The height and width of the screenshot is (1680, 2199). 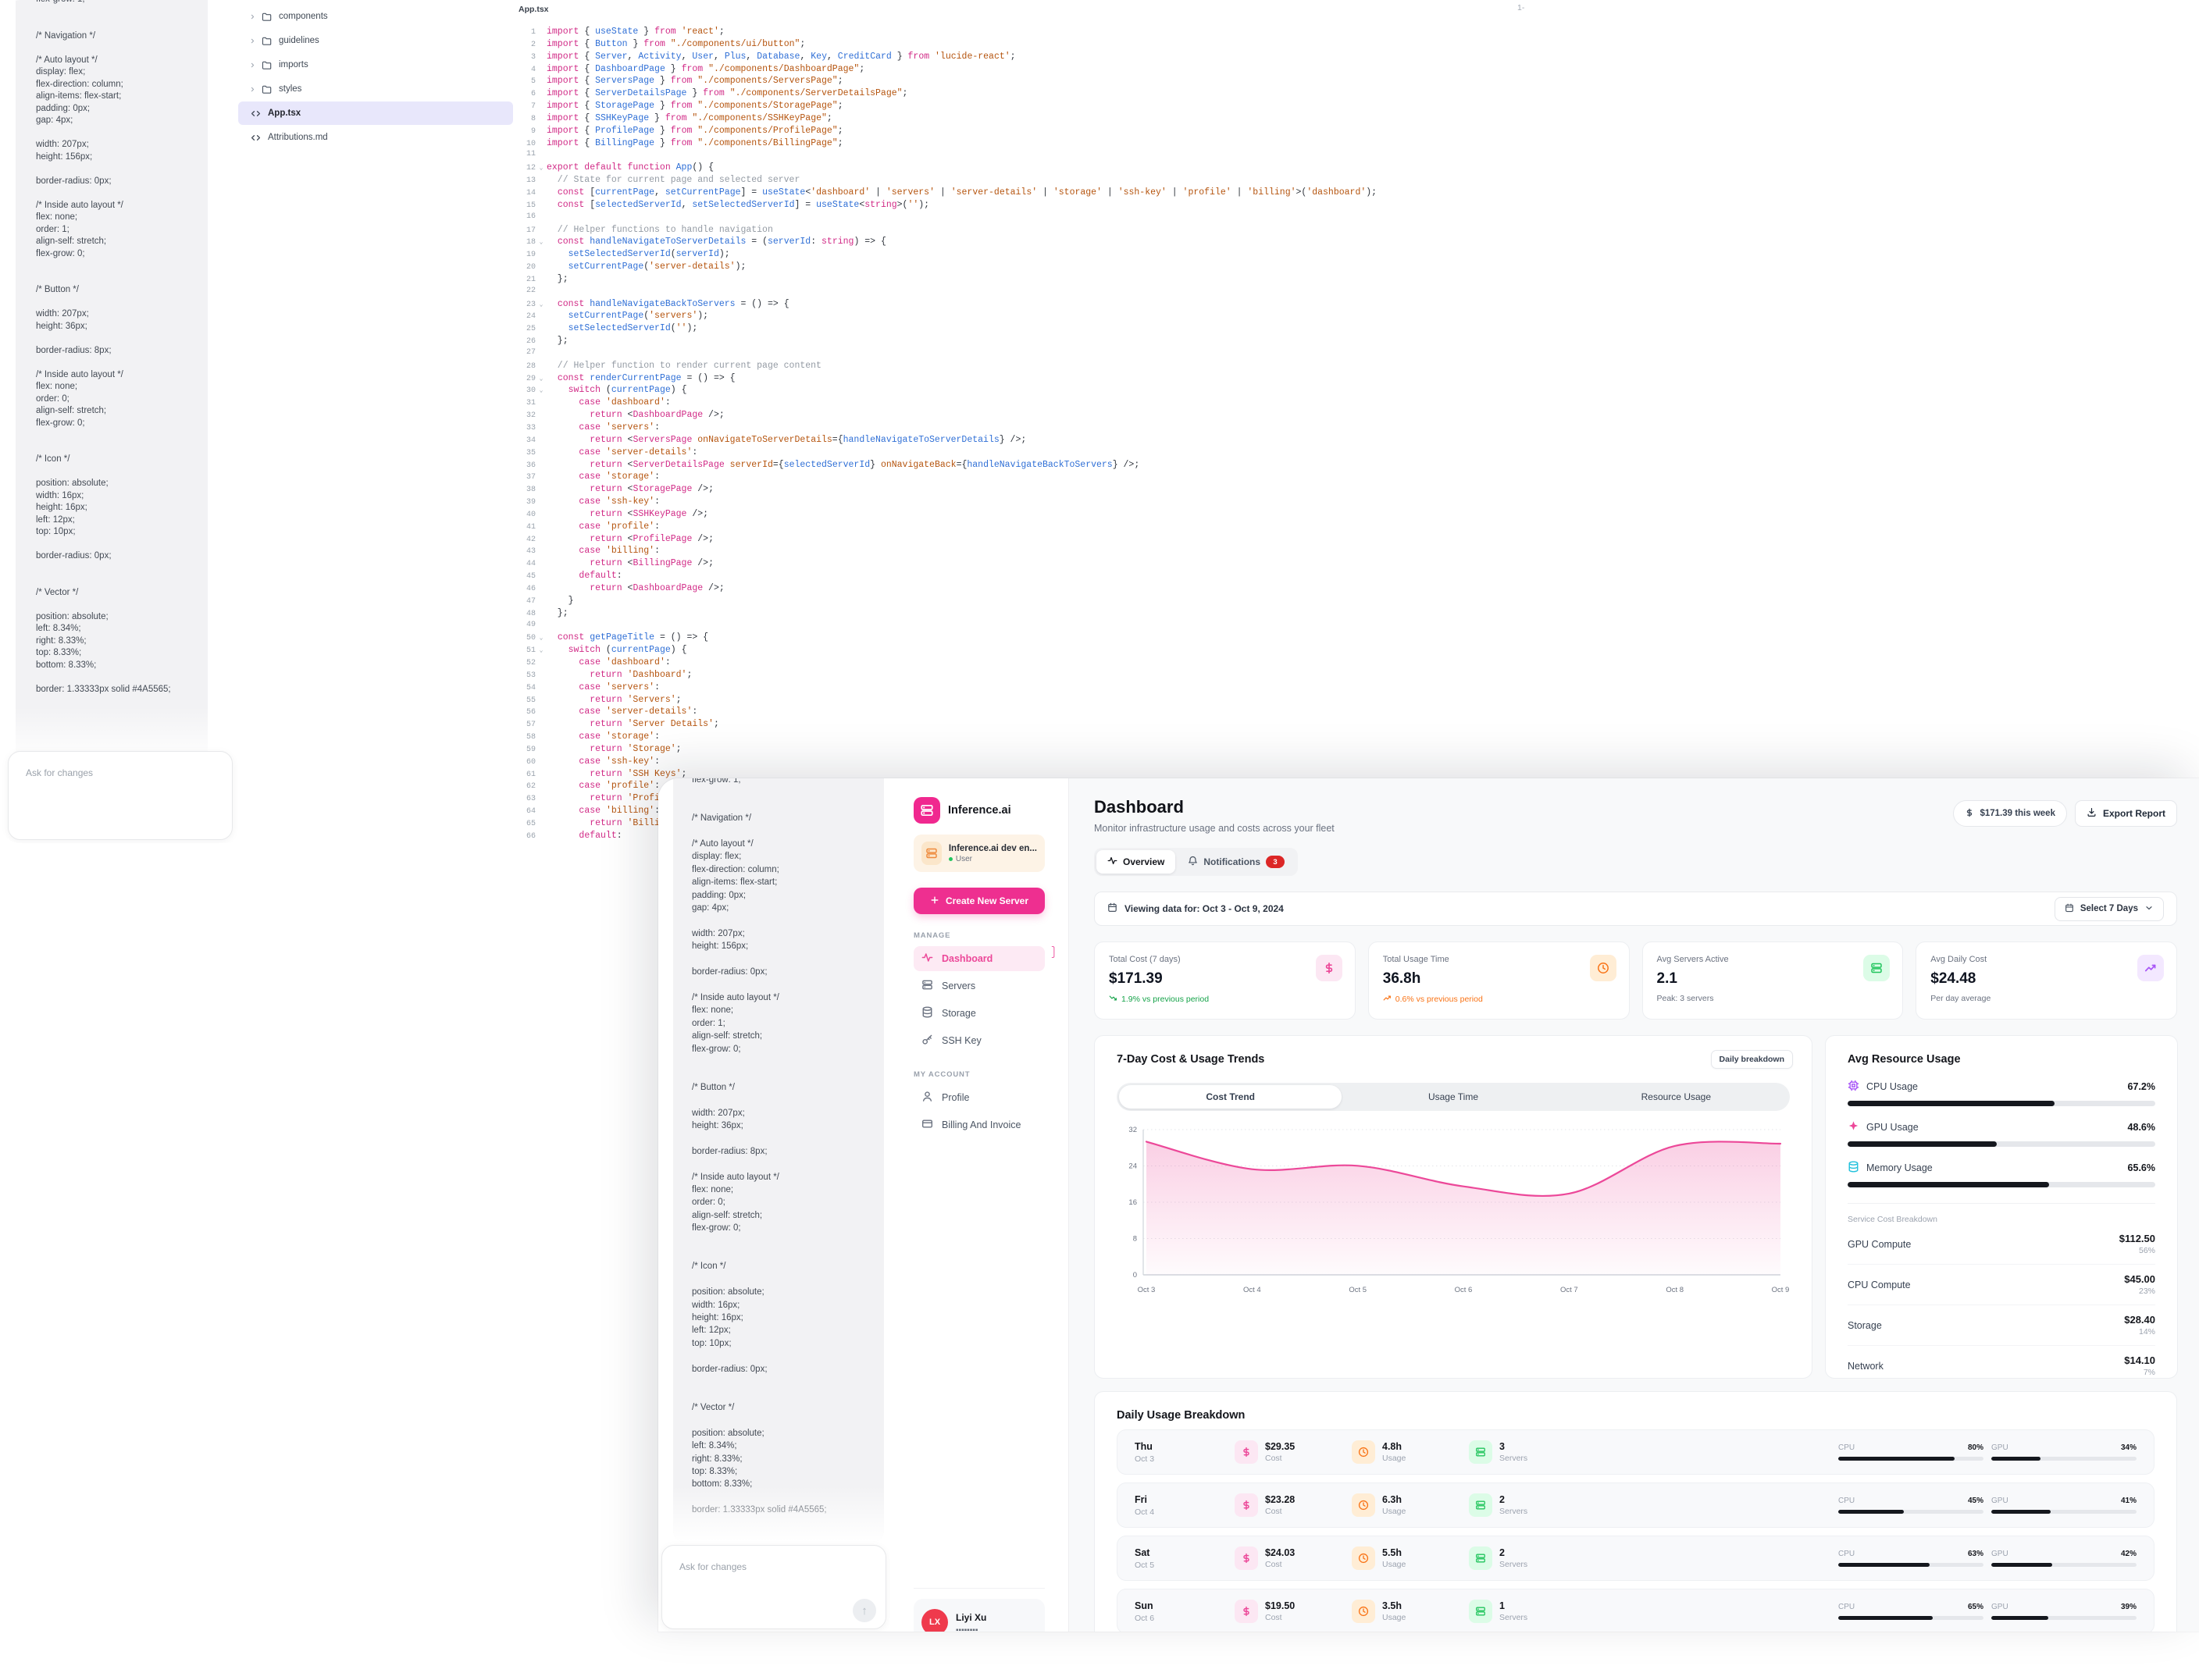 What do you see at coordinates (1135, 1239) in the screenshot?
I see `svg-text: 8` at bounding box center [1135, 1239].